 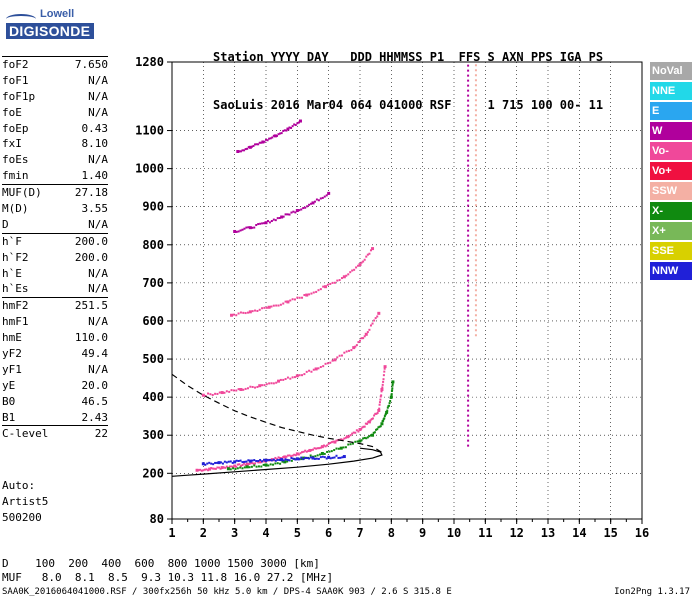 I want to click on y-tick-label: 80, so click(x=157, y=519).